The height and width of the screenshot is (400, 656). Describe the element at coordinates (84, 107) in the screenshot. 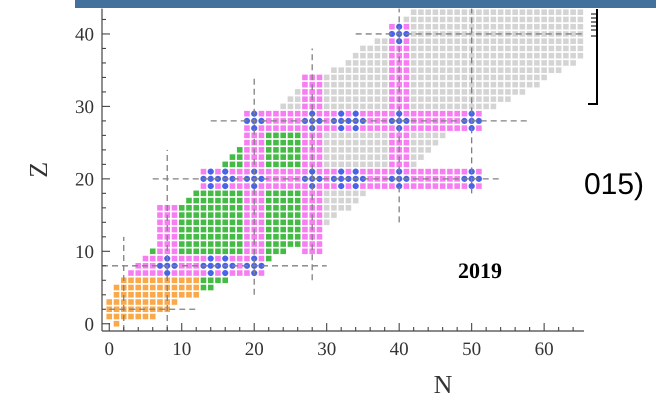

I see `y-tick-label: 30` at that location.